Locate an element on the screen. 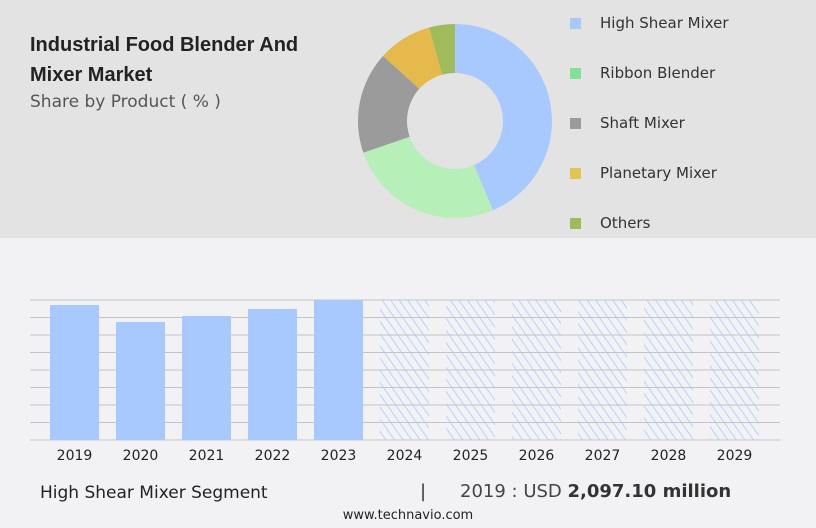  legend-item: Others is located at coordinates (610, 223).